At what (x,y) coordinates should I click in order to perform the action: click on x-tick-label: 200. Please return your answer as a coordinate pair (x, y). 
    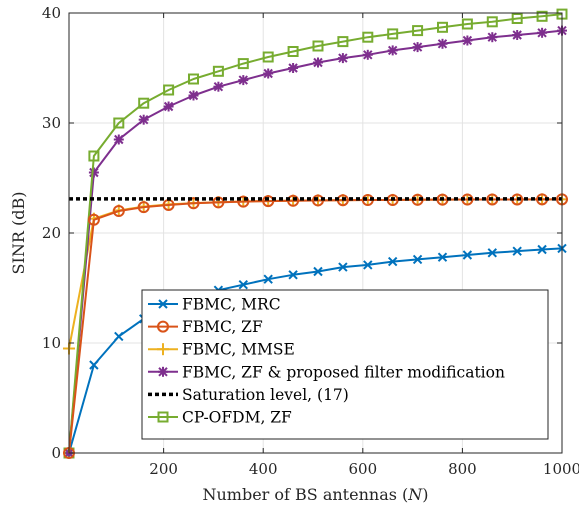
    Looking at the image, I should click on (163, 469).